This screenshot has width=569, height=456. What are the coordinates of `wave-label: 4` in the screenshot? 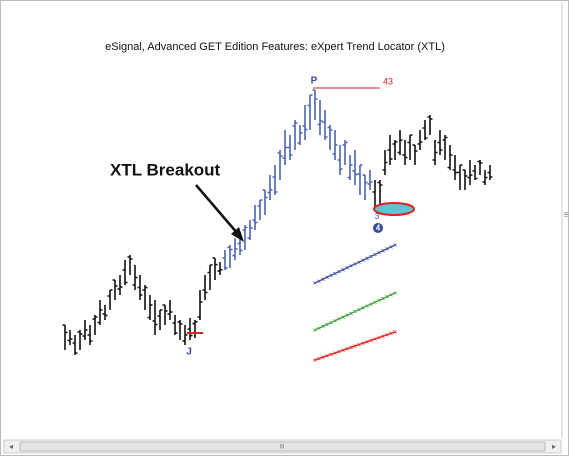 It's located at (378, 228).